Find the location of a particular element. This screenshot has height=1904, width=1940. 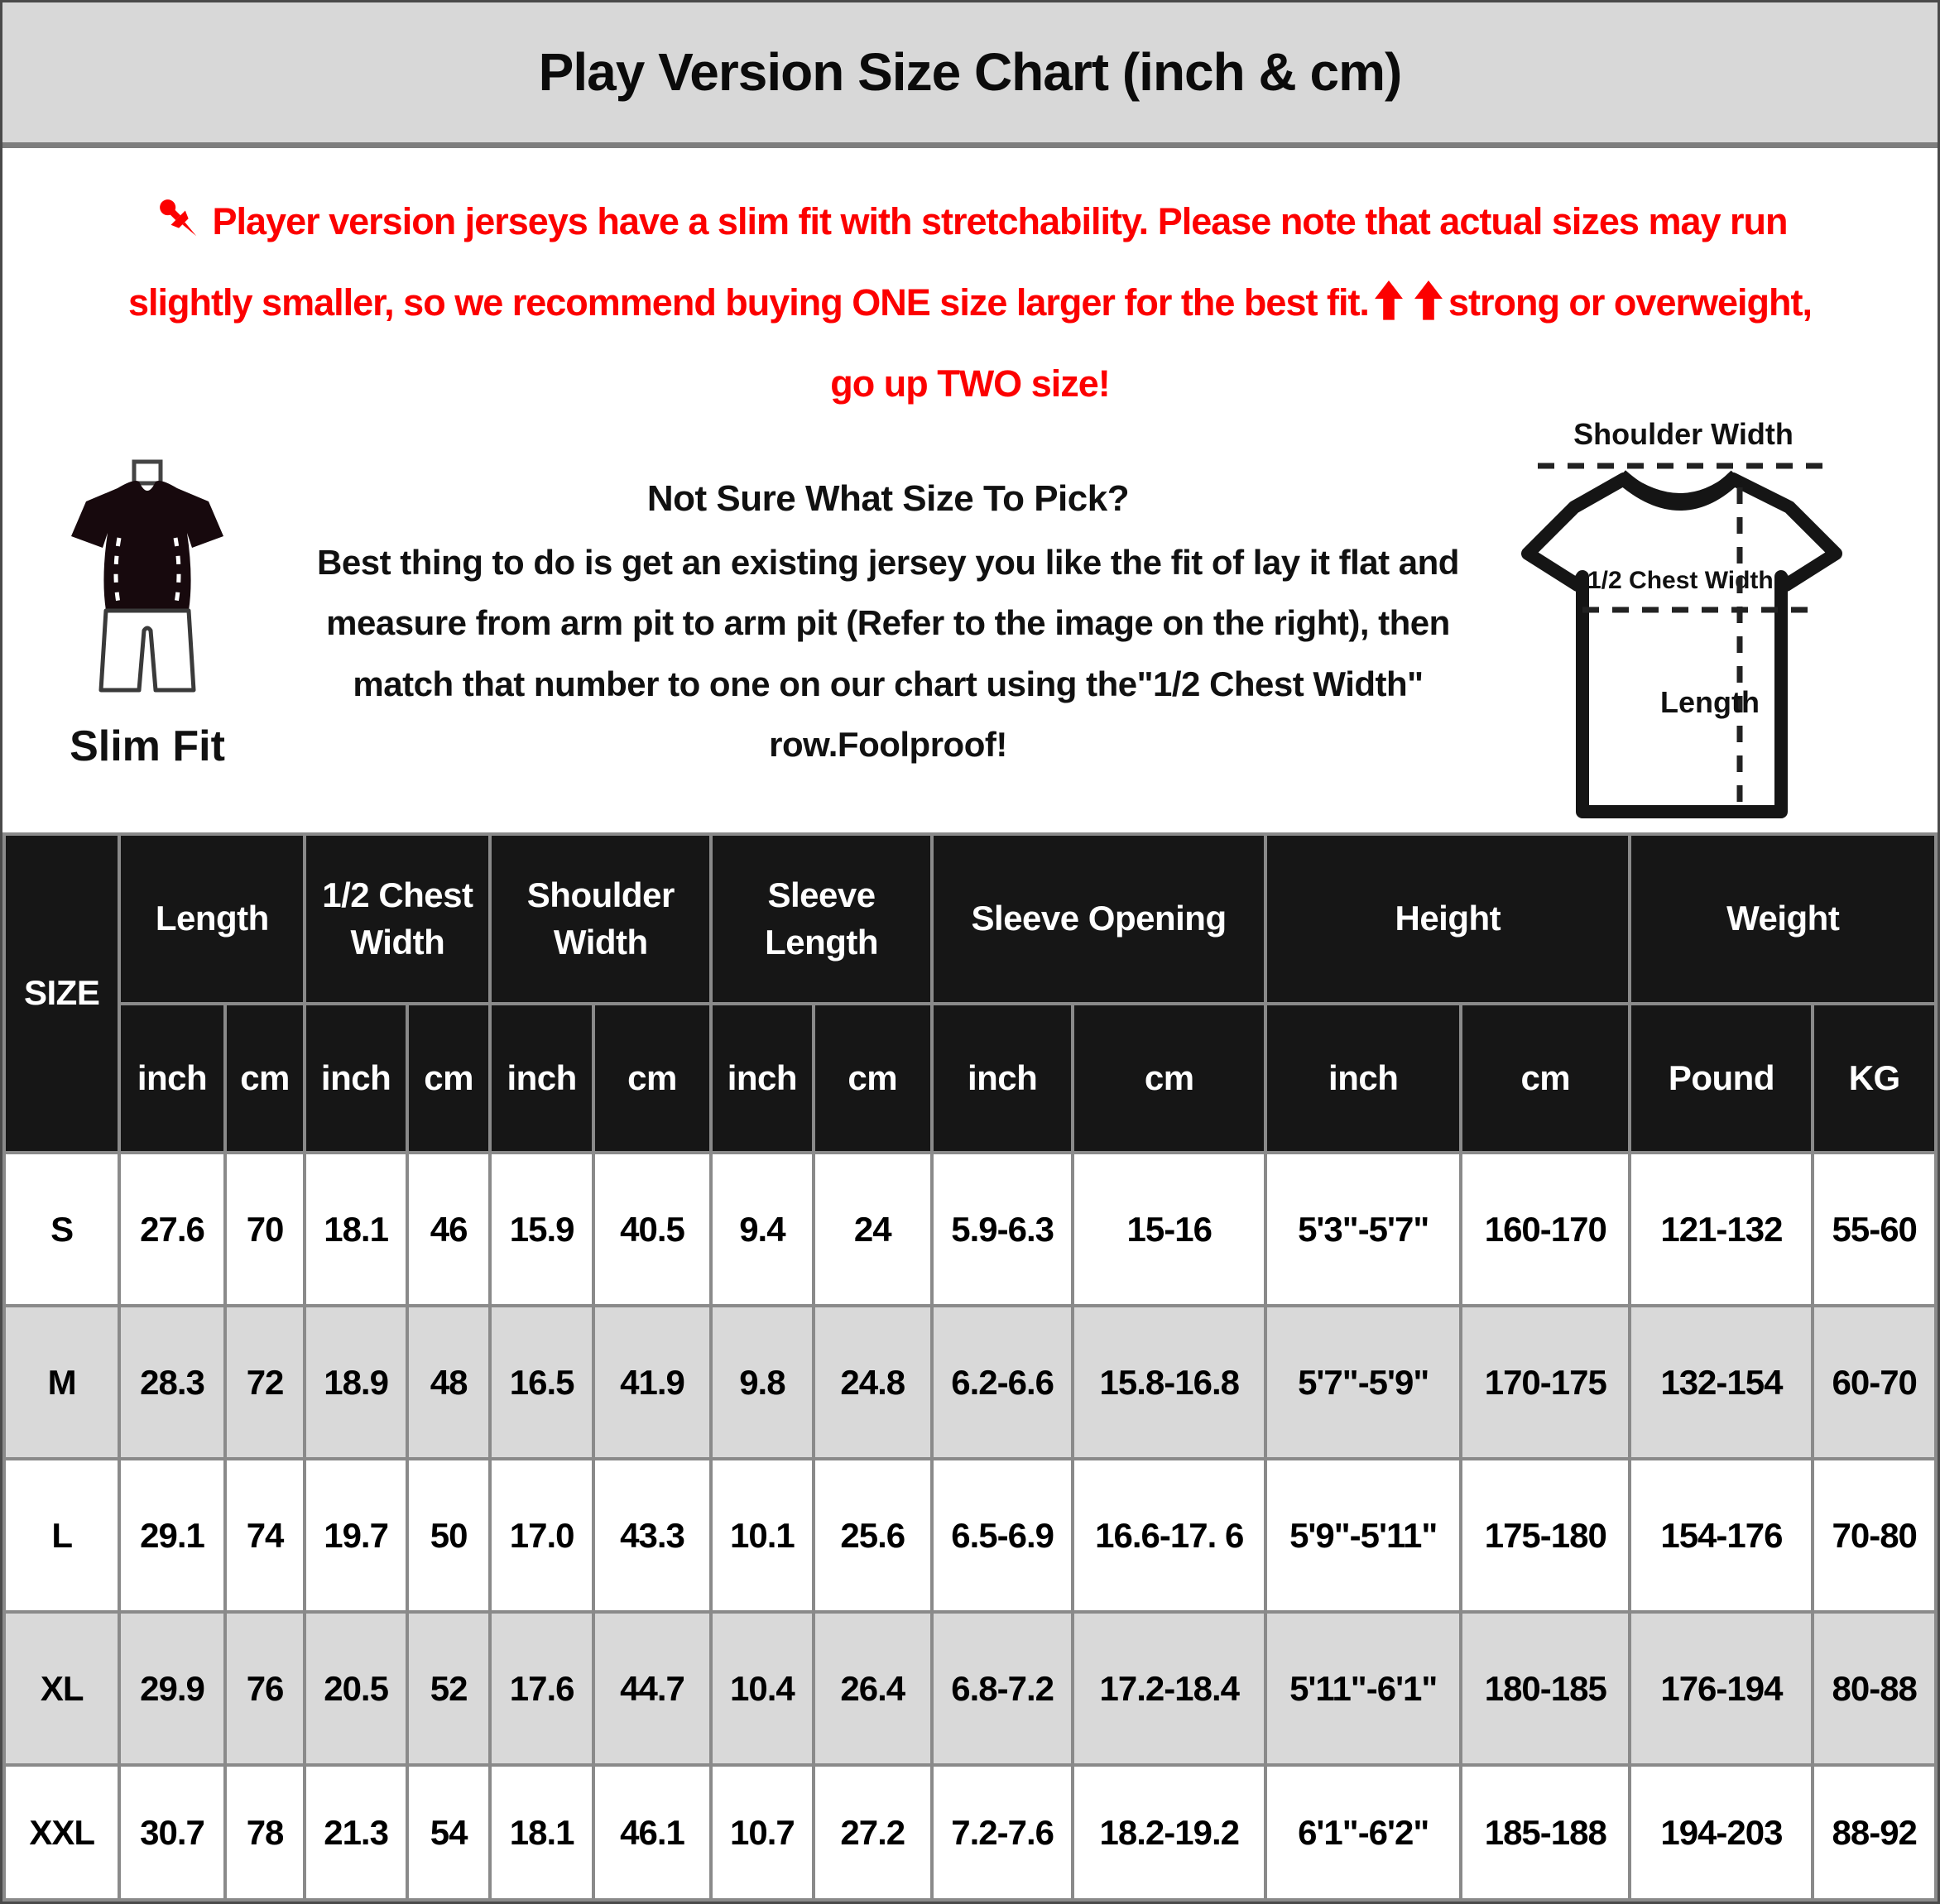

diagram-half-chest-label: 1/2 Chest Width is located at coordinates (1680, 580).